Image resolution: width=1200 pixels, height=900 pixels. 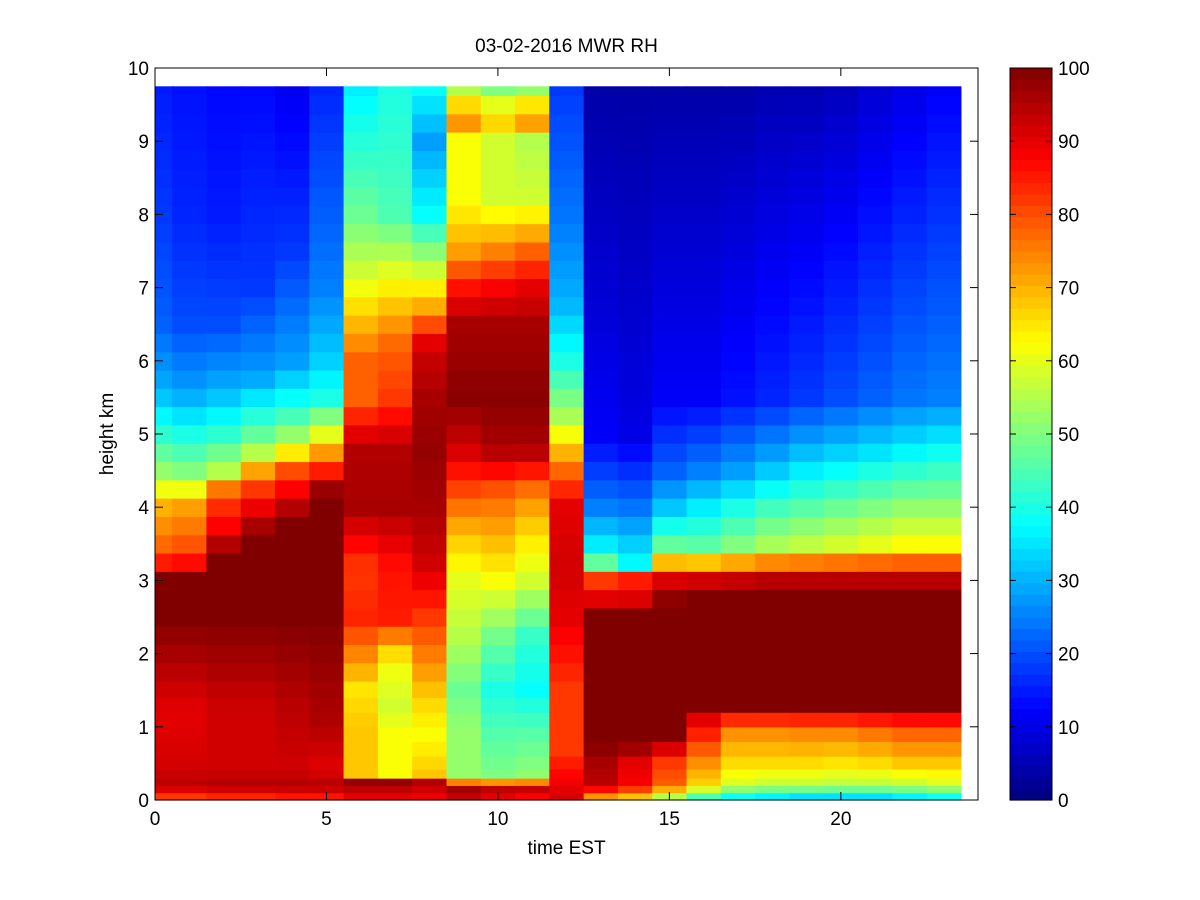 I want to click on y-tick-label: 1, so click(x=143, y=728).